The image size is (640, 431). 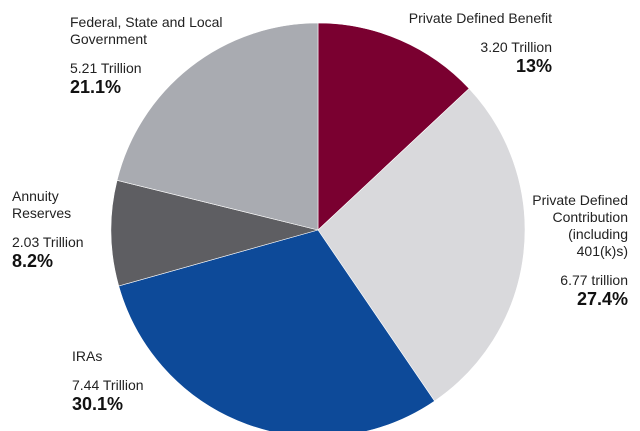 I want to click on slice-percent-annuity-reserves: 8.2%, so click(x=33, y=261).